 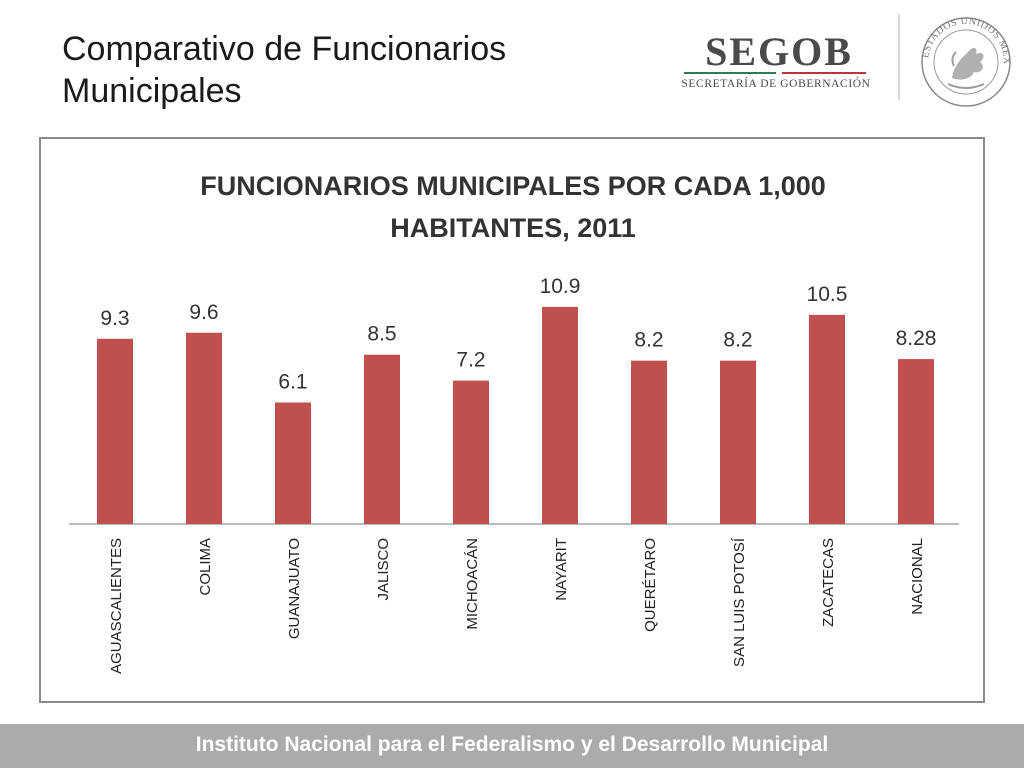 I want to click on bar-nacional, so click(x=916, y=441).